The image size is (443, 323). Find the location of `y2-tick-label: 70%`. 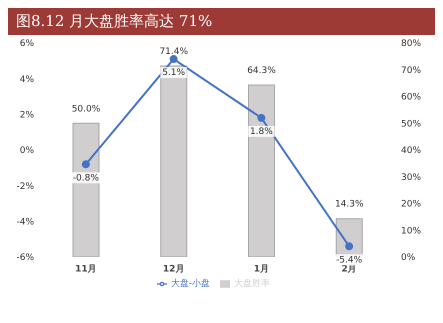

y2-tick-label: 70% is located at coordinates (411, 71).